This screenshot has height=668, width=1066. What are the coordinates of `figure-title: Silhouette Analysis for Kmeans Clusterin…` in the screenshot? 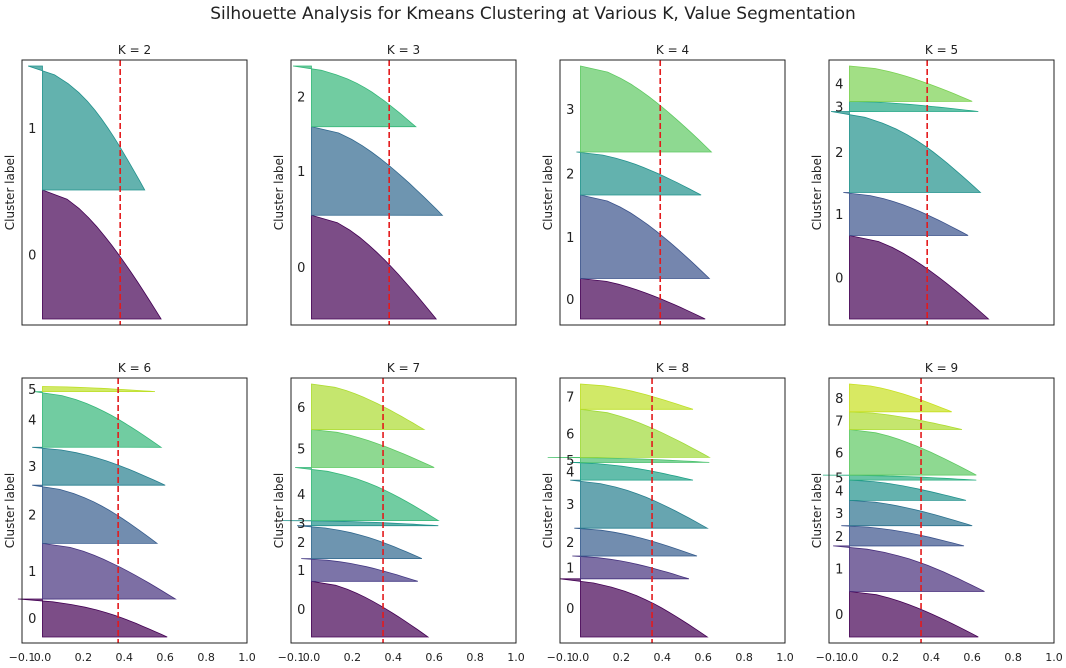 It's located at (533, 14).